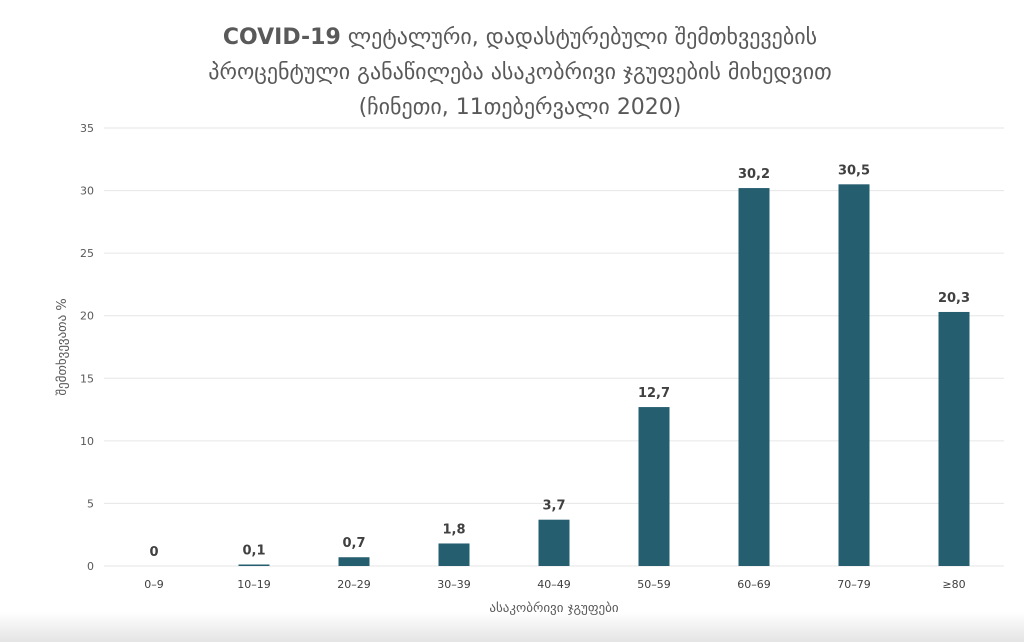 Image resolution: width=1024 pixels, height=642 pixels. I want to click on x-tick-label: 10–19, so click(254, 584).